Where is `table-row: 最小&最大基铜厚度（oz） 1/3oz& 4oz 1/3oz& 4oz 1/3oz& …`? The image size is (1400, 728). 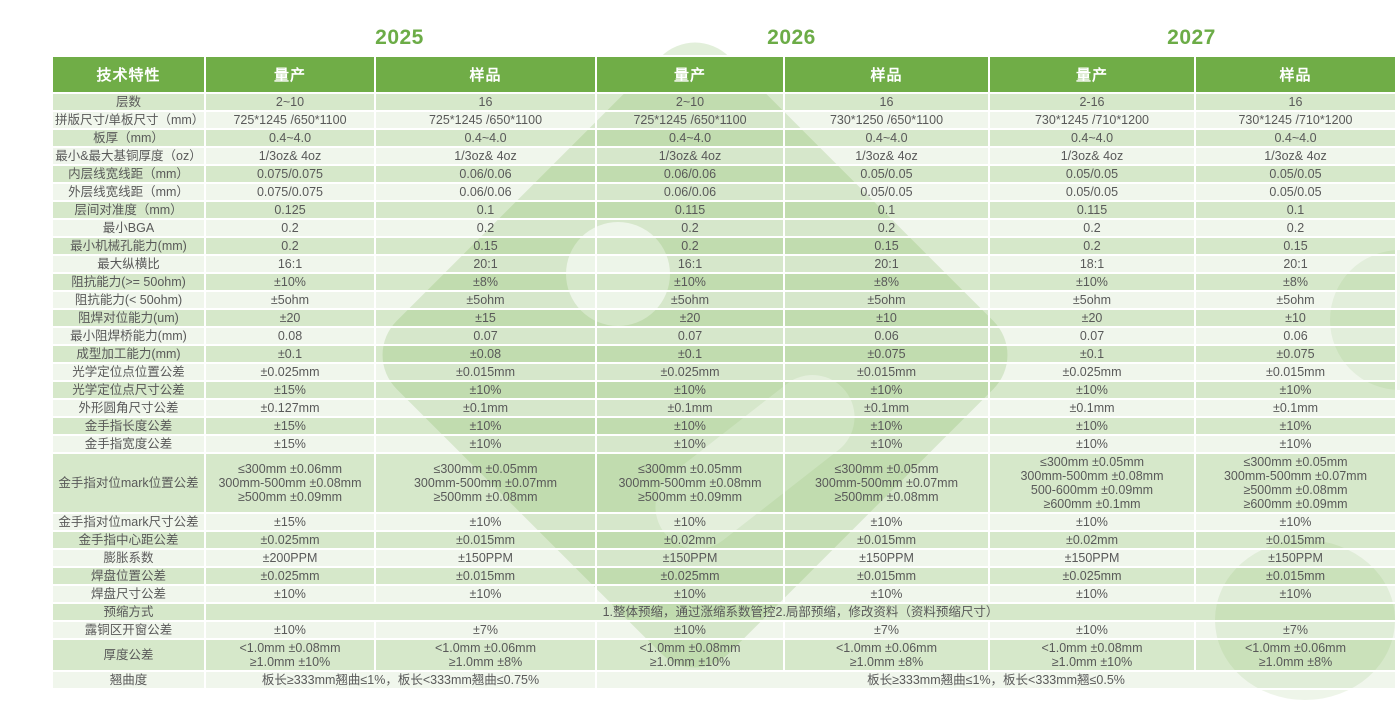
table-row: 最小&最大基铜厚度（oz） 1/3oz& 4oz 1/3oz& 4oz 1/3oz& … is located at coordinates (724, 156).